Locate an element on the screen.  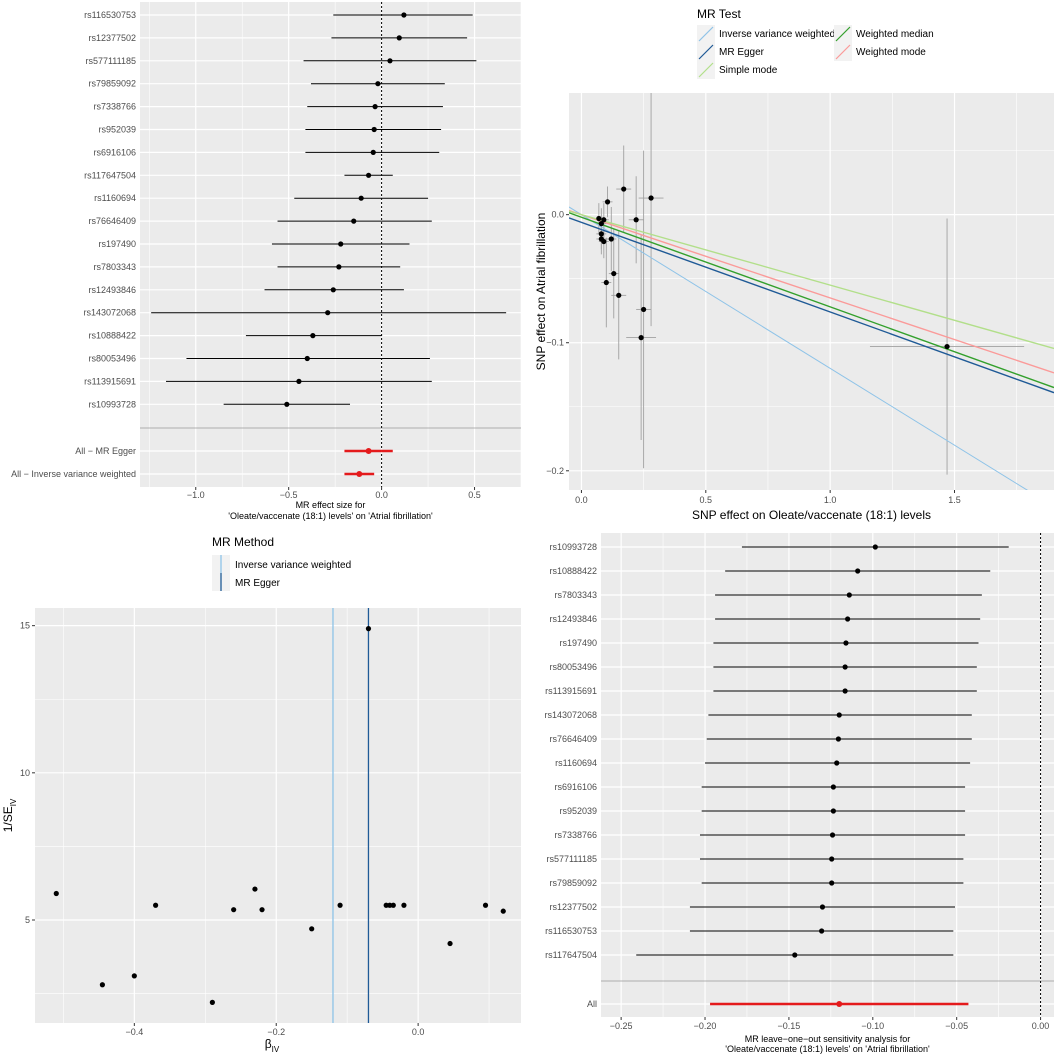
forest-snp-label: rs197490 is located at coordinates (117, 244).